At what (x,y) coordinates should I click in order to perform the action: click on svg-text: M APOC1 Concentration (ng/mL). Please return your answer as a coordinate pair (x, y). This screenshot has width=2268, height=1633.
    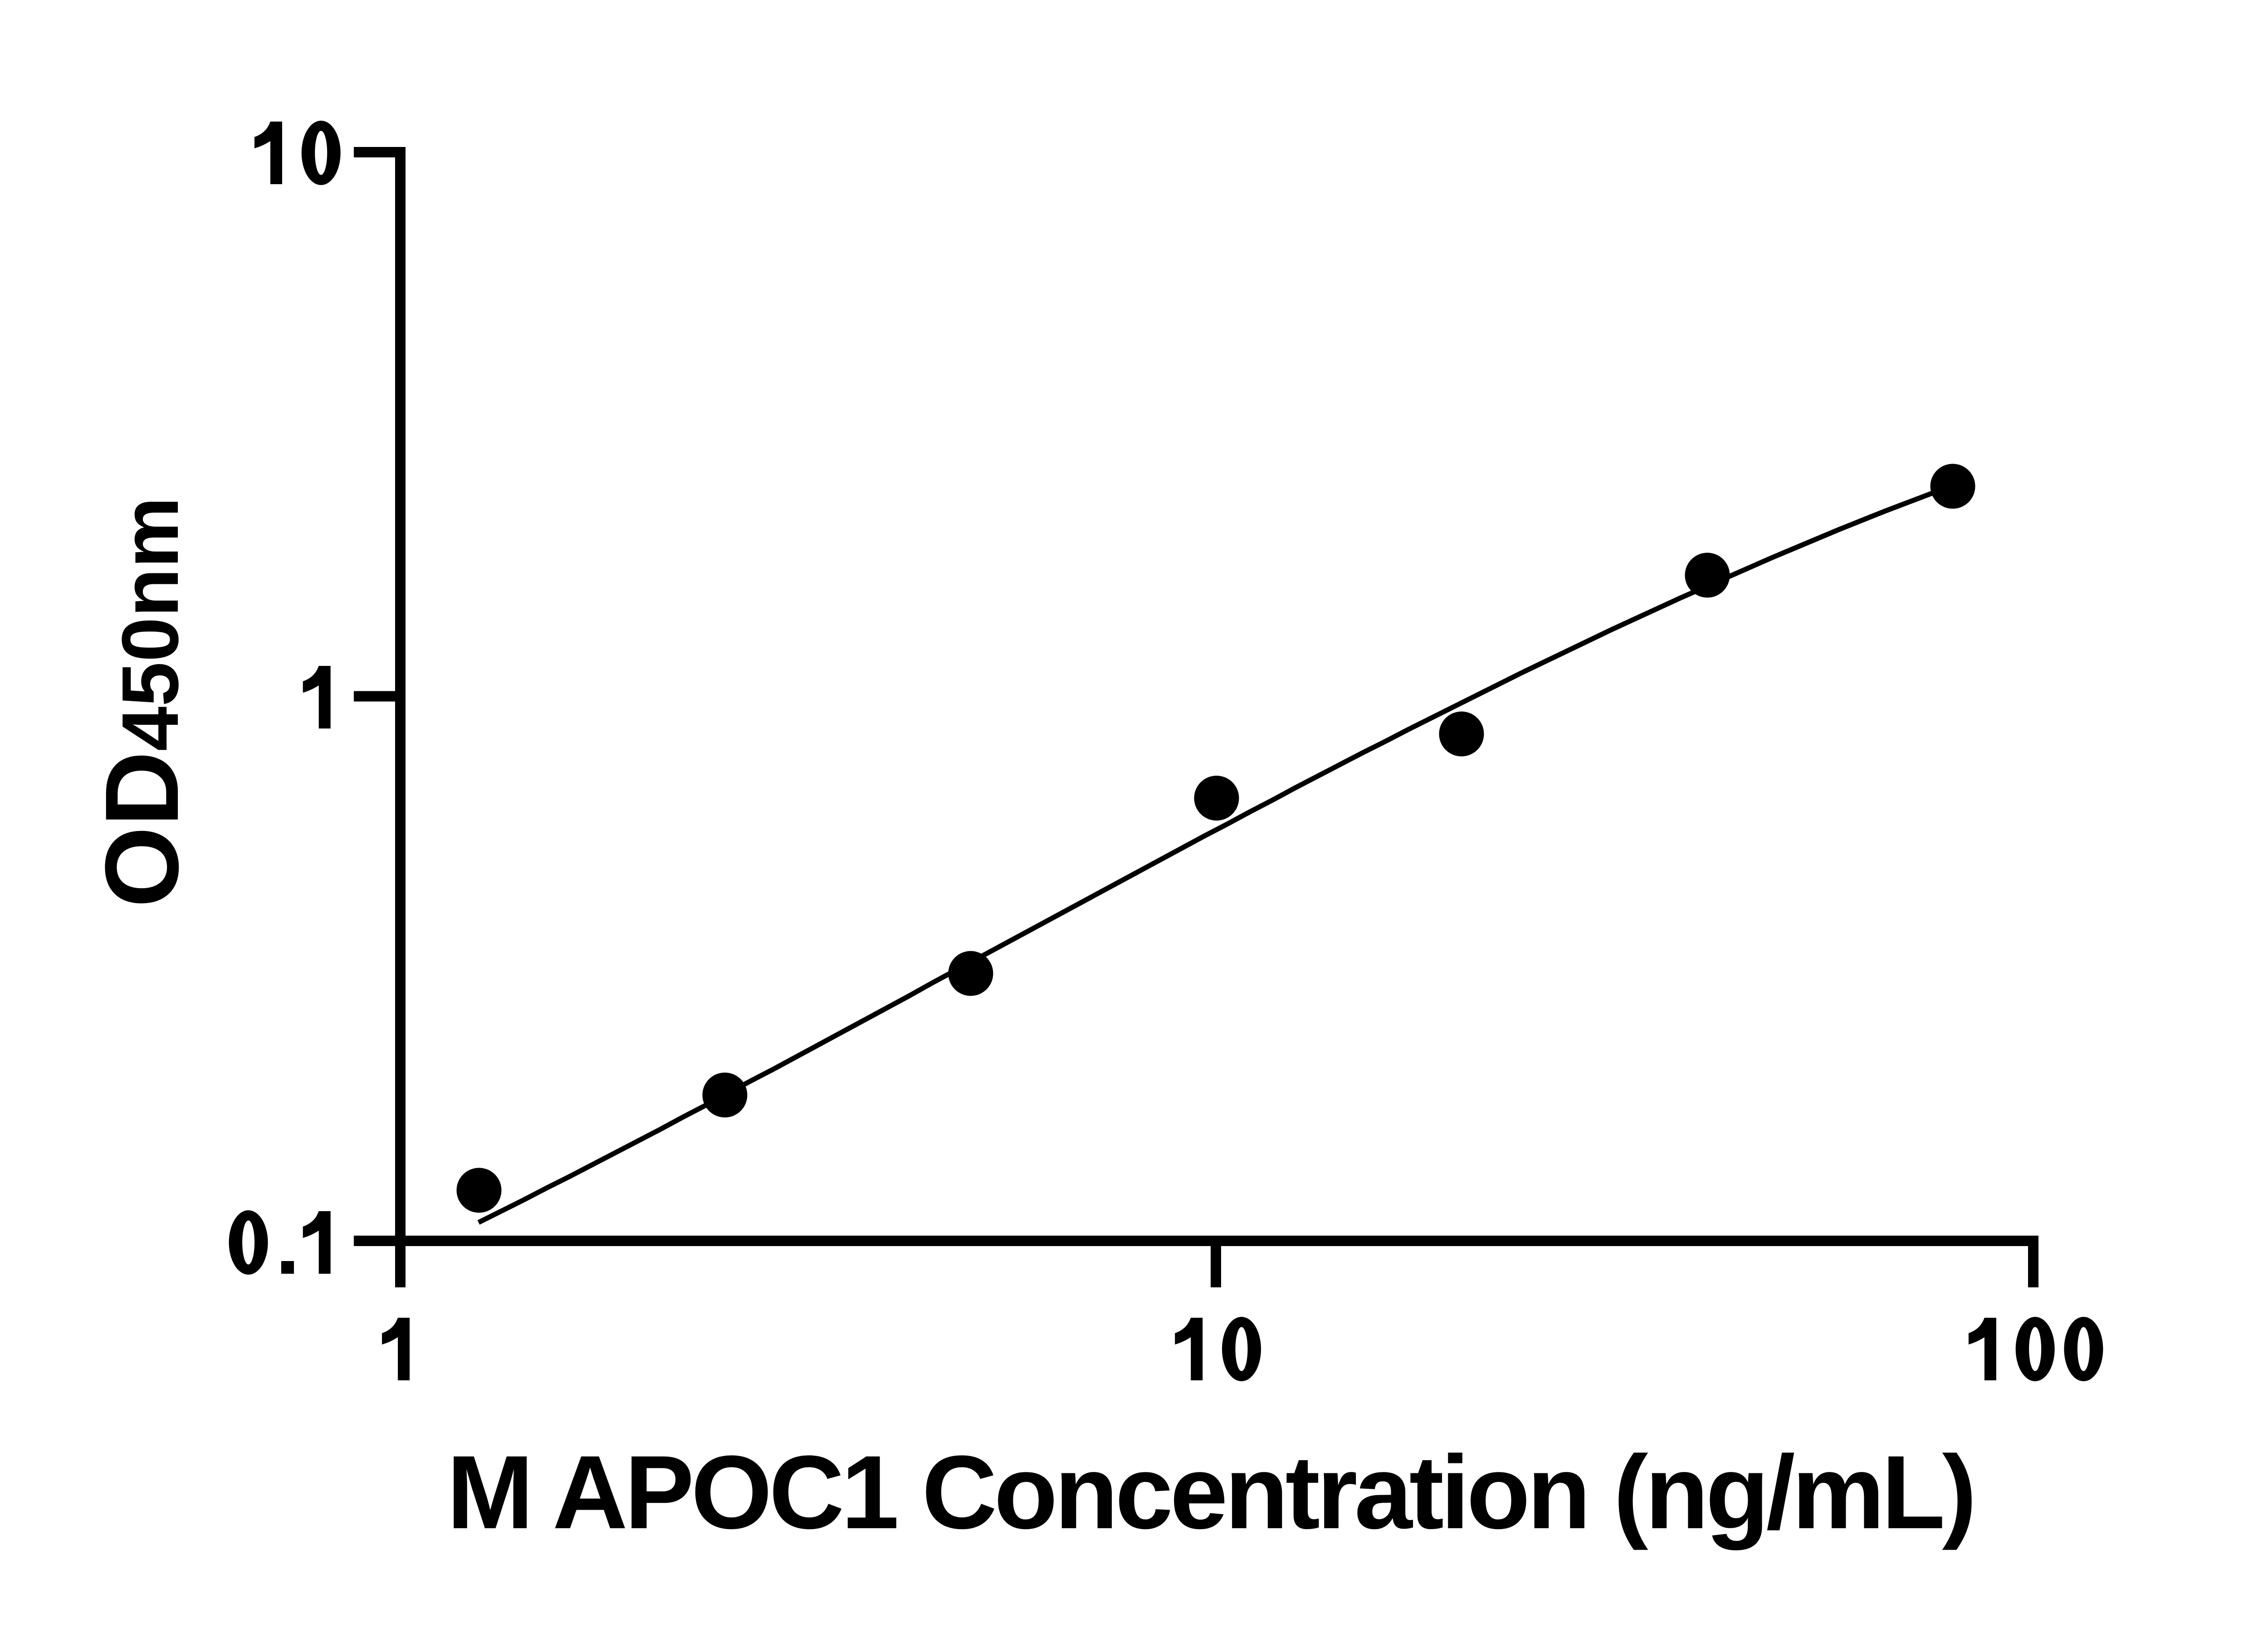
    Looking at the image, I should click on (1210, 1492).